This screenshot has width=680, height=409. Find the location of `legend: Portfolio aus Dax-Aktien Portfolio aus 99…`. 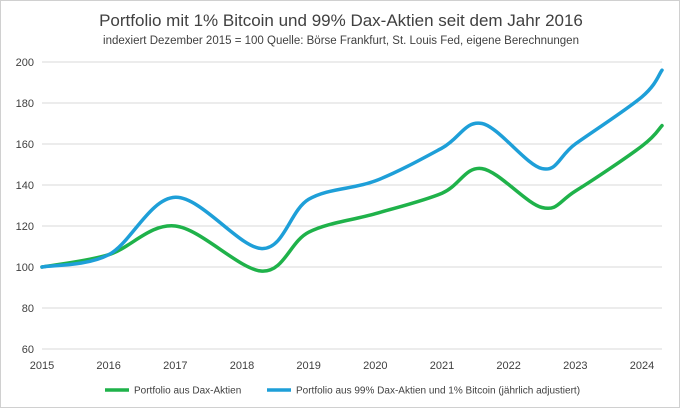

legend: Portfolio aus Dax-Aktien Portfolio aus 99… is located at coordinates (342, 391).